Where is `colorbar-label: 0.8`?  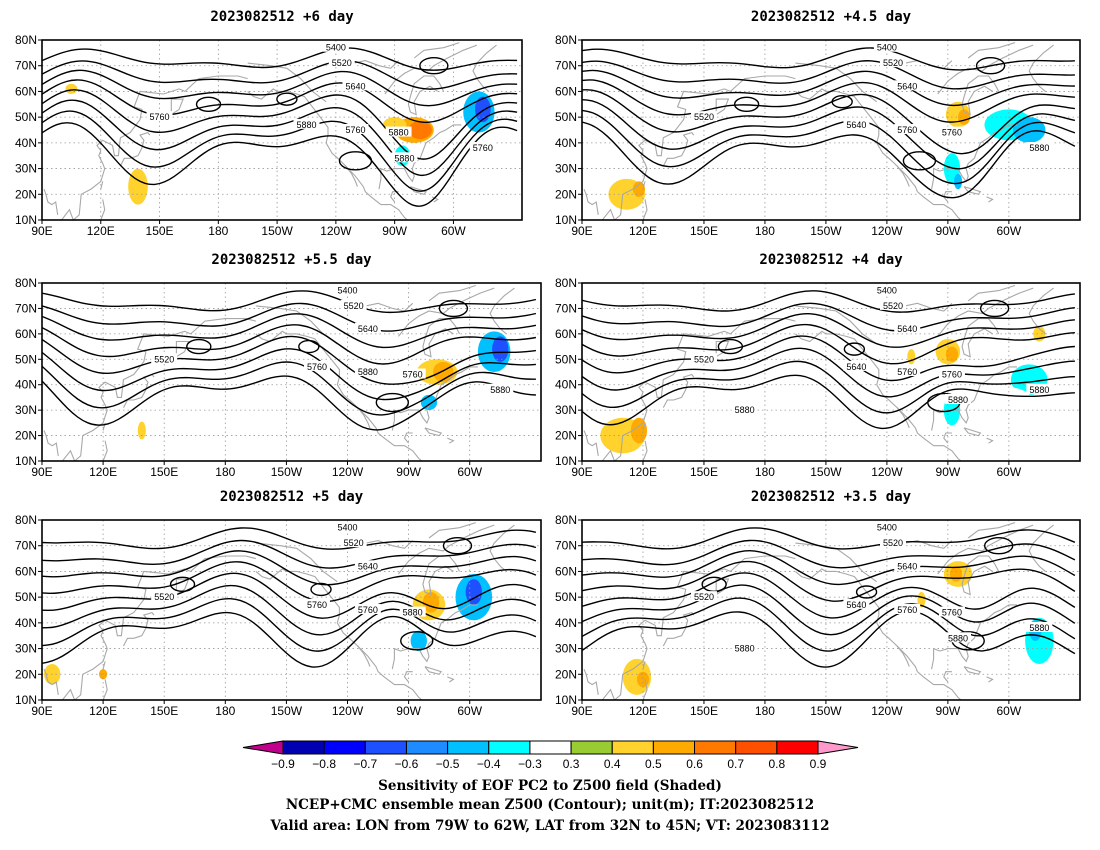
colorbar-label: 0.8 is located at coordinates (777, 764).